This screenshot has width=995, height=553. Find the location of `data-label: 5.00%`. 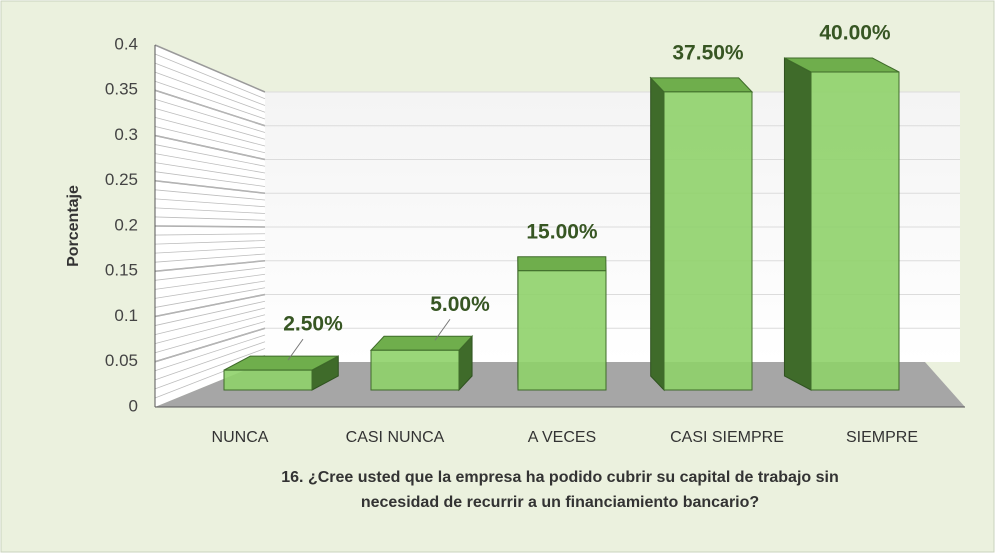

data-label: 5.00% is located at coordinates (460, 304).